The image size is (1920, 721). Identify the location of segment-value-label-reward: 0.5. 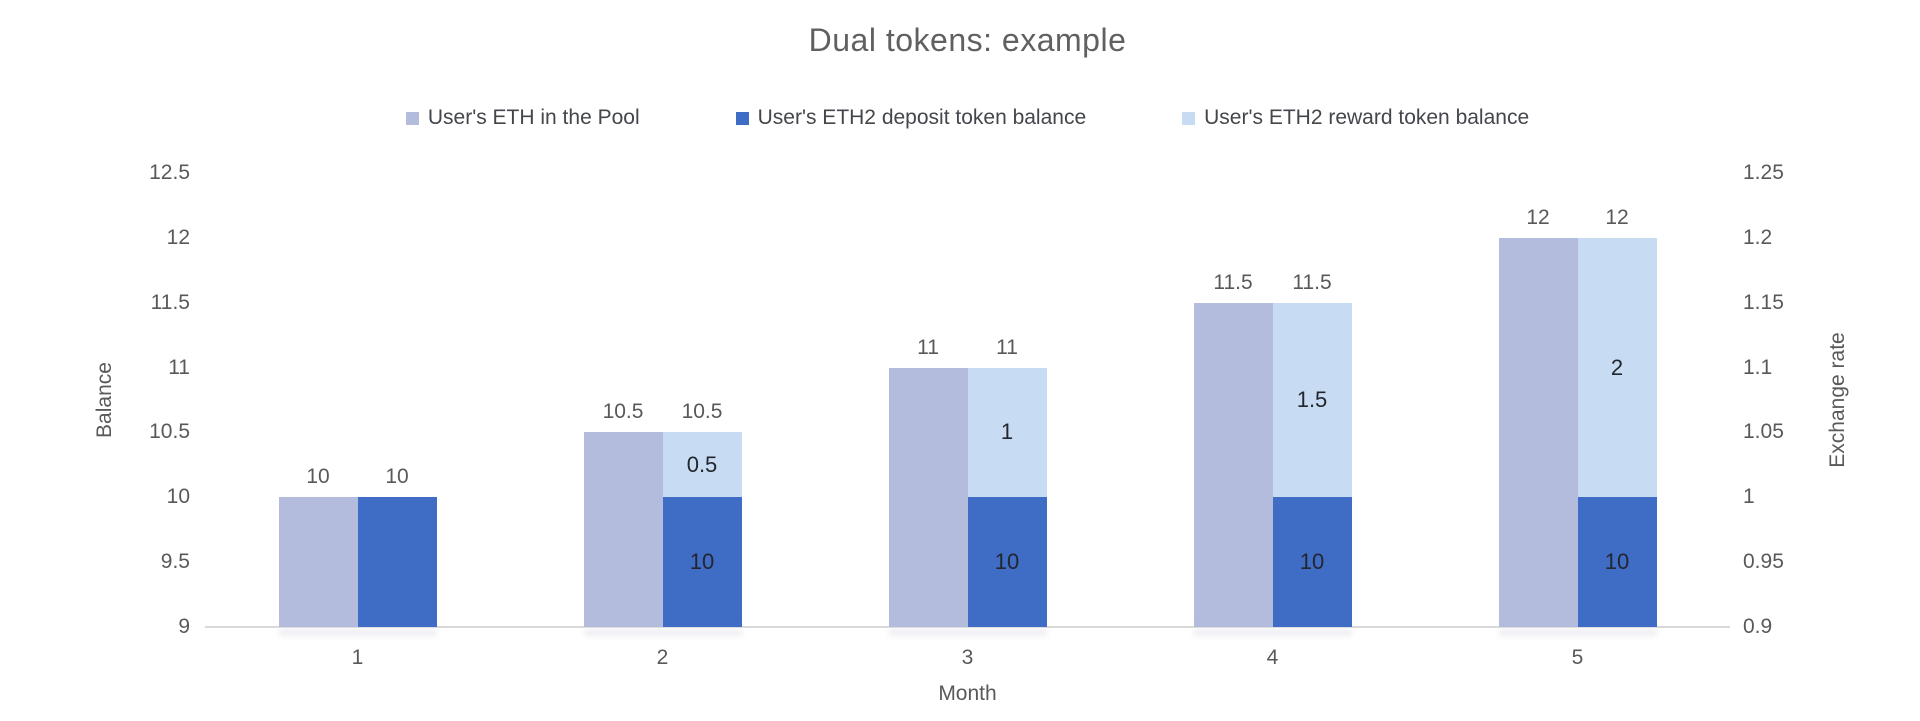
(702, 464).